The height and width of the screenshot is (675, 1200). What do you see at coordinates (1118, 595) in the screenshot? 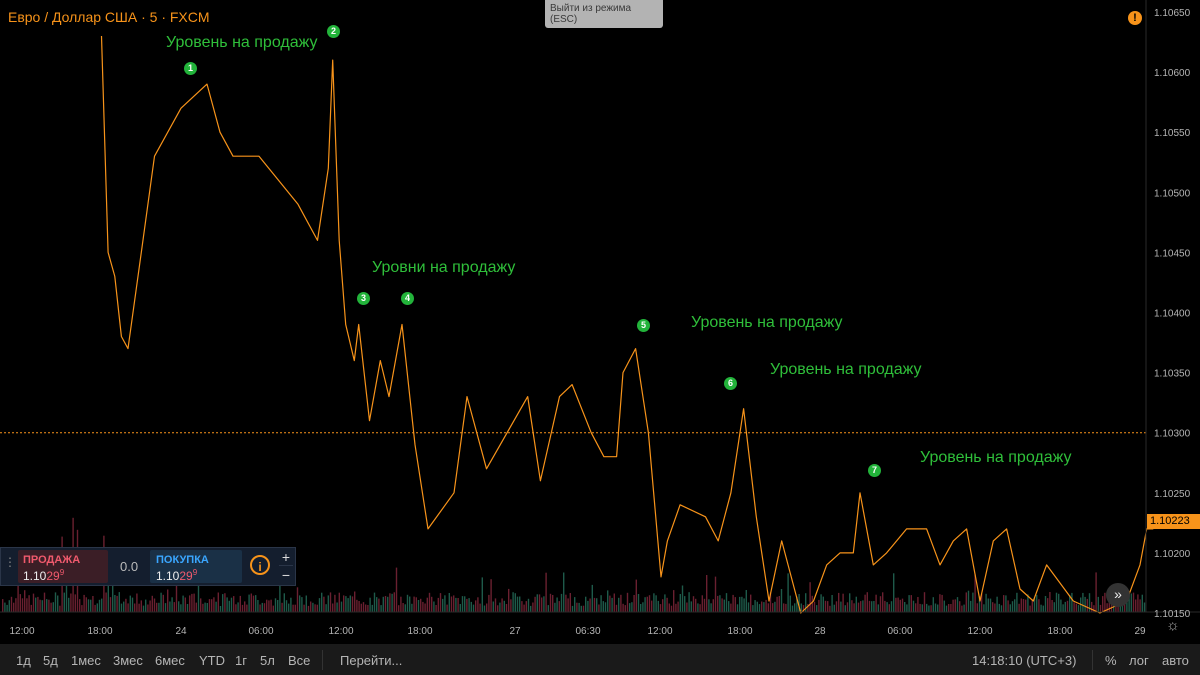
I see `double-chevron-right-icon: »` at bounding box center [1118, 595].